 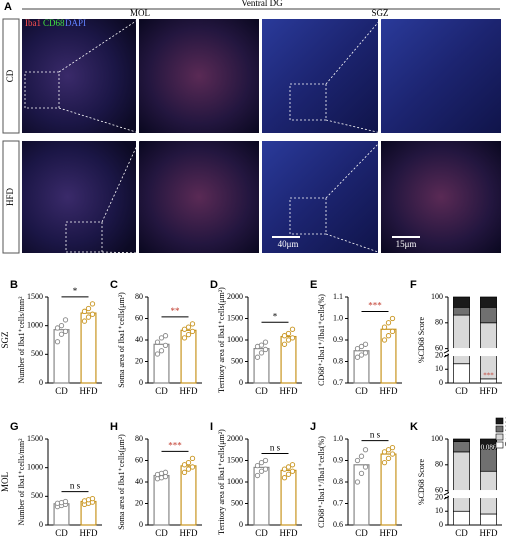 What do you see at coordinates (121, 340) in the screenshot?
I see `y-axis-label: Soma area of Iba1⁺cells(μm²)` at bounding box center [121, 340].